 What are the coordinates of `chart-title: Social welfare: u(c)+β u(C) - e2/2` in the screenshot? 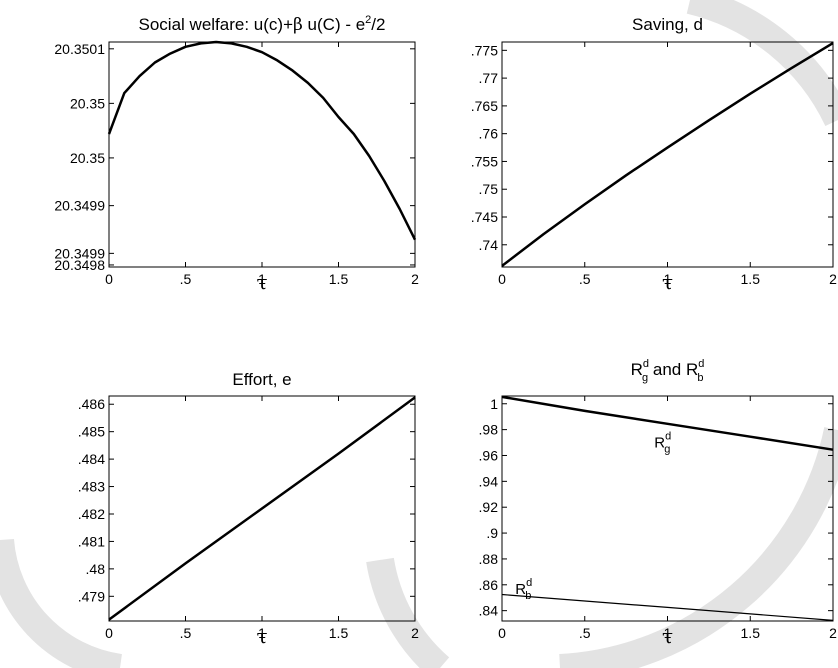 It's located at (262, 24).